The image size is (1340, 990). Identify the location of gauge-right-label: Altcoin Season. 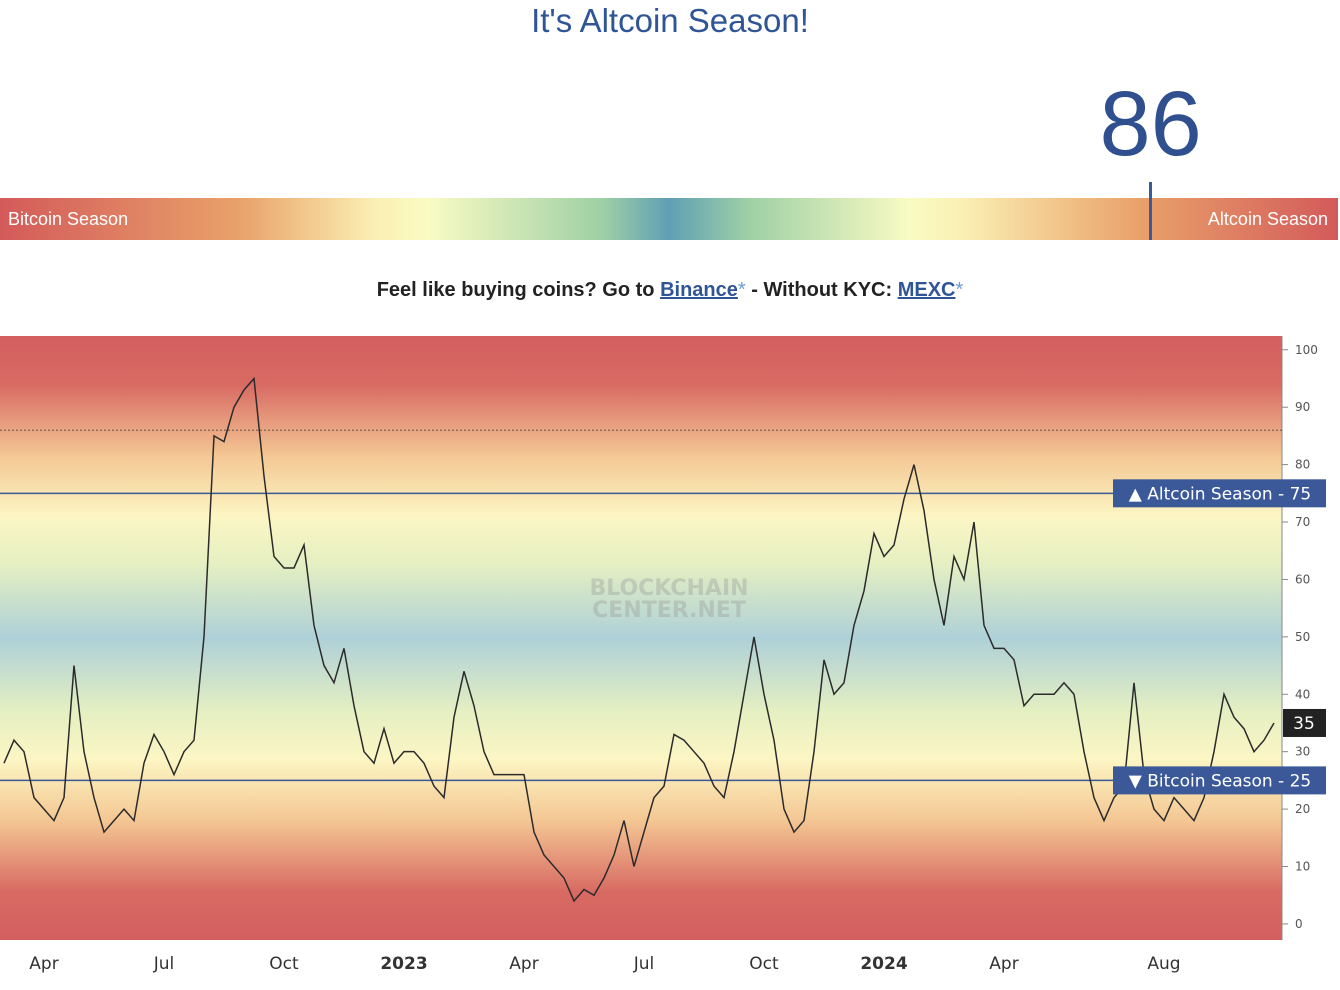
(1267, 219).